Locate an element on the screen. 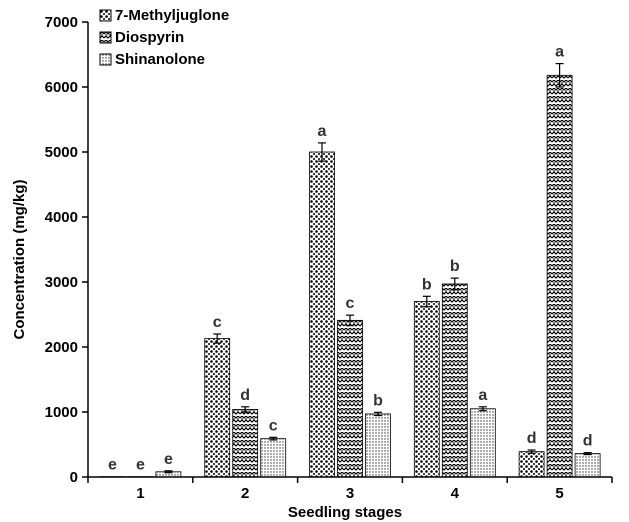 This screenshot has width=629, height=522. legend: 7-Methyljuglone Diospyrin Shinanolone is located at coordinates (164, 37).